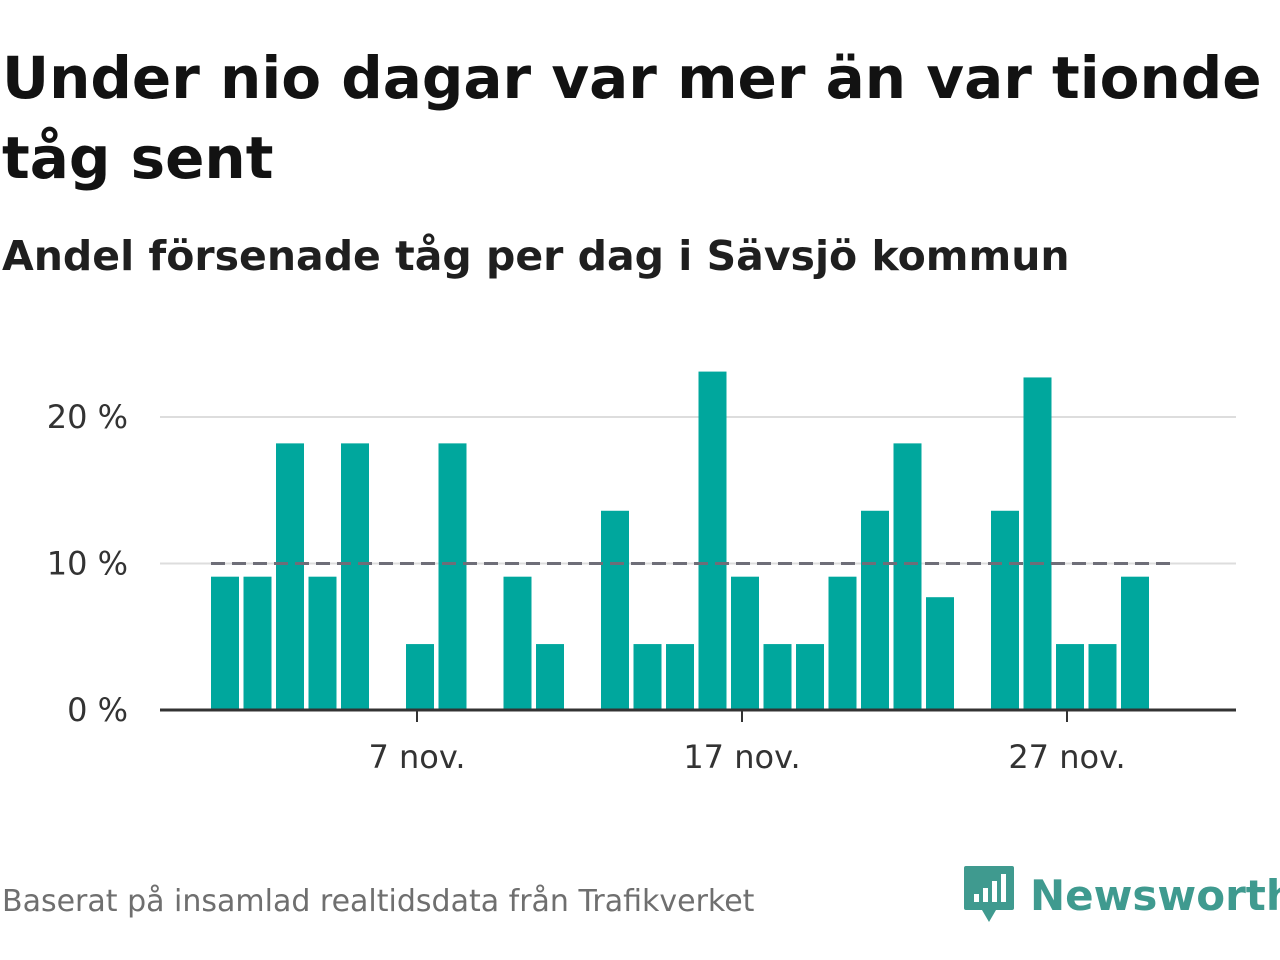 The height and width of the screenshot is (960, 1280). What do you see at coordinates (1066, 757) in the screenshot?
I see `x-tick-label: 27 nov.` at bounding box center [1066, 757].